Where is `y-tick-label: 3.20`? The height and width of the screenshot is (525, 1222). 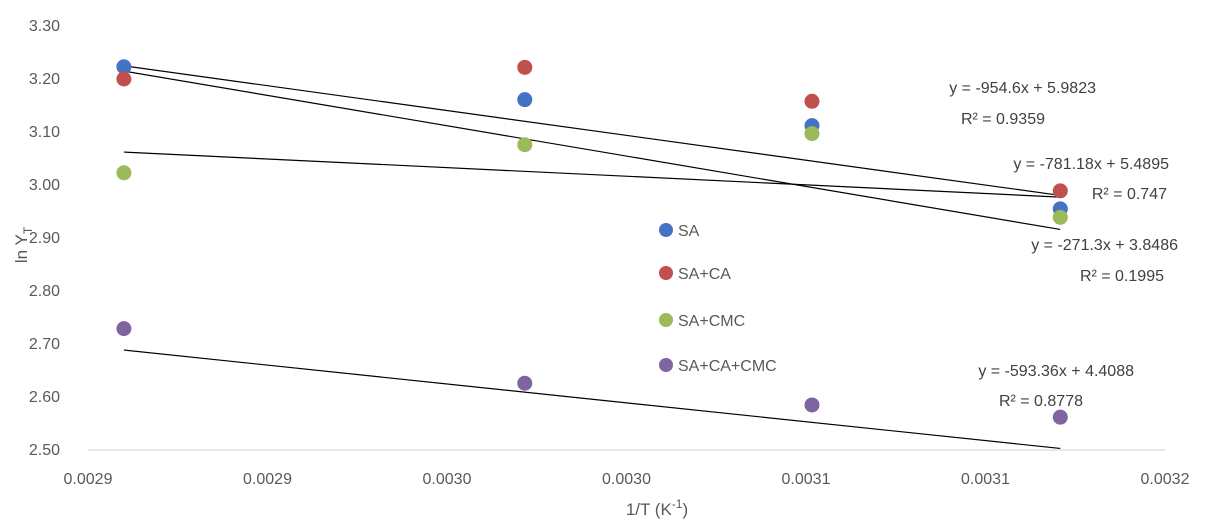 y-tick-label: 3.20 is located at coordinates (44, 79).